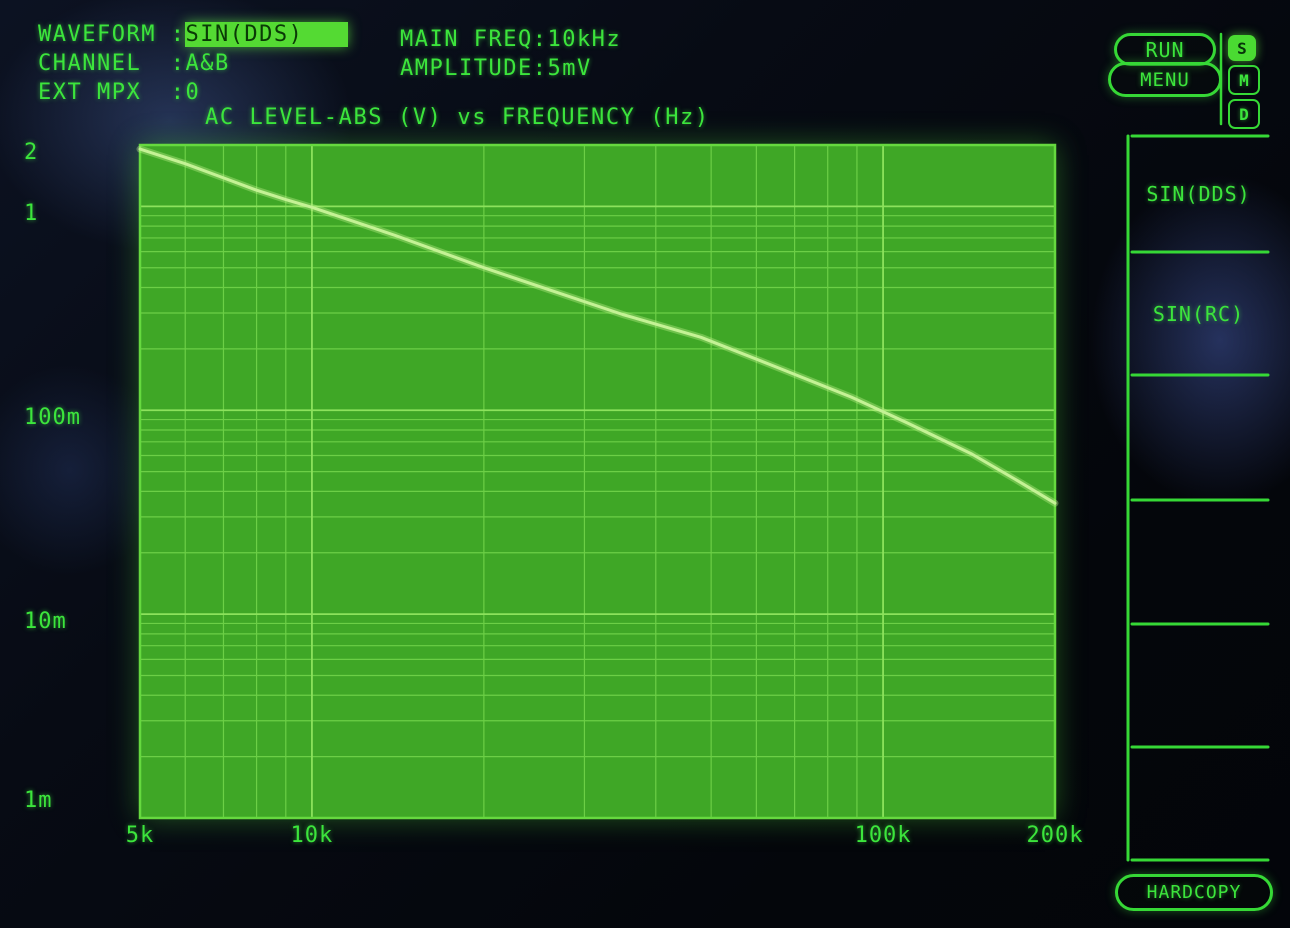  I want to click on y-tick-10m: 10m, so click(45, 622).